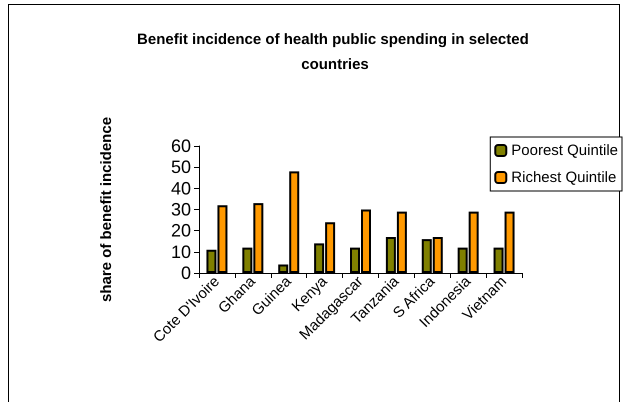  Describe the element at coordinates (180, 146) in the screenshot. I see `y-tick-label: 60` at that location.